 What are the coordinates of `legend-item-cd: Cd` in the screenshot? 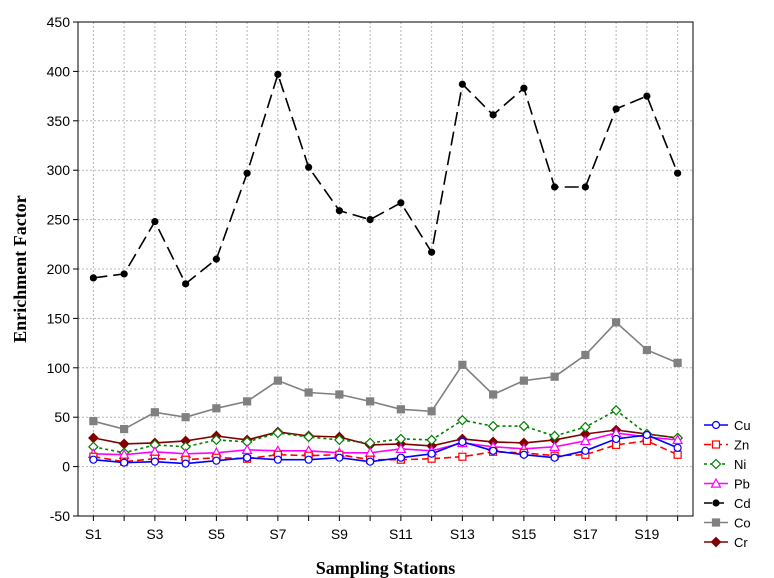 It's located at (727, 503).